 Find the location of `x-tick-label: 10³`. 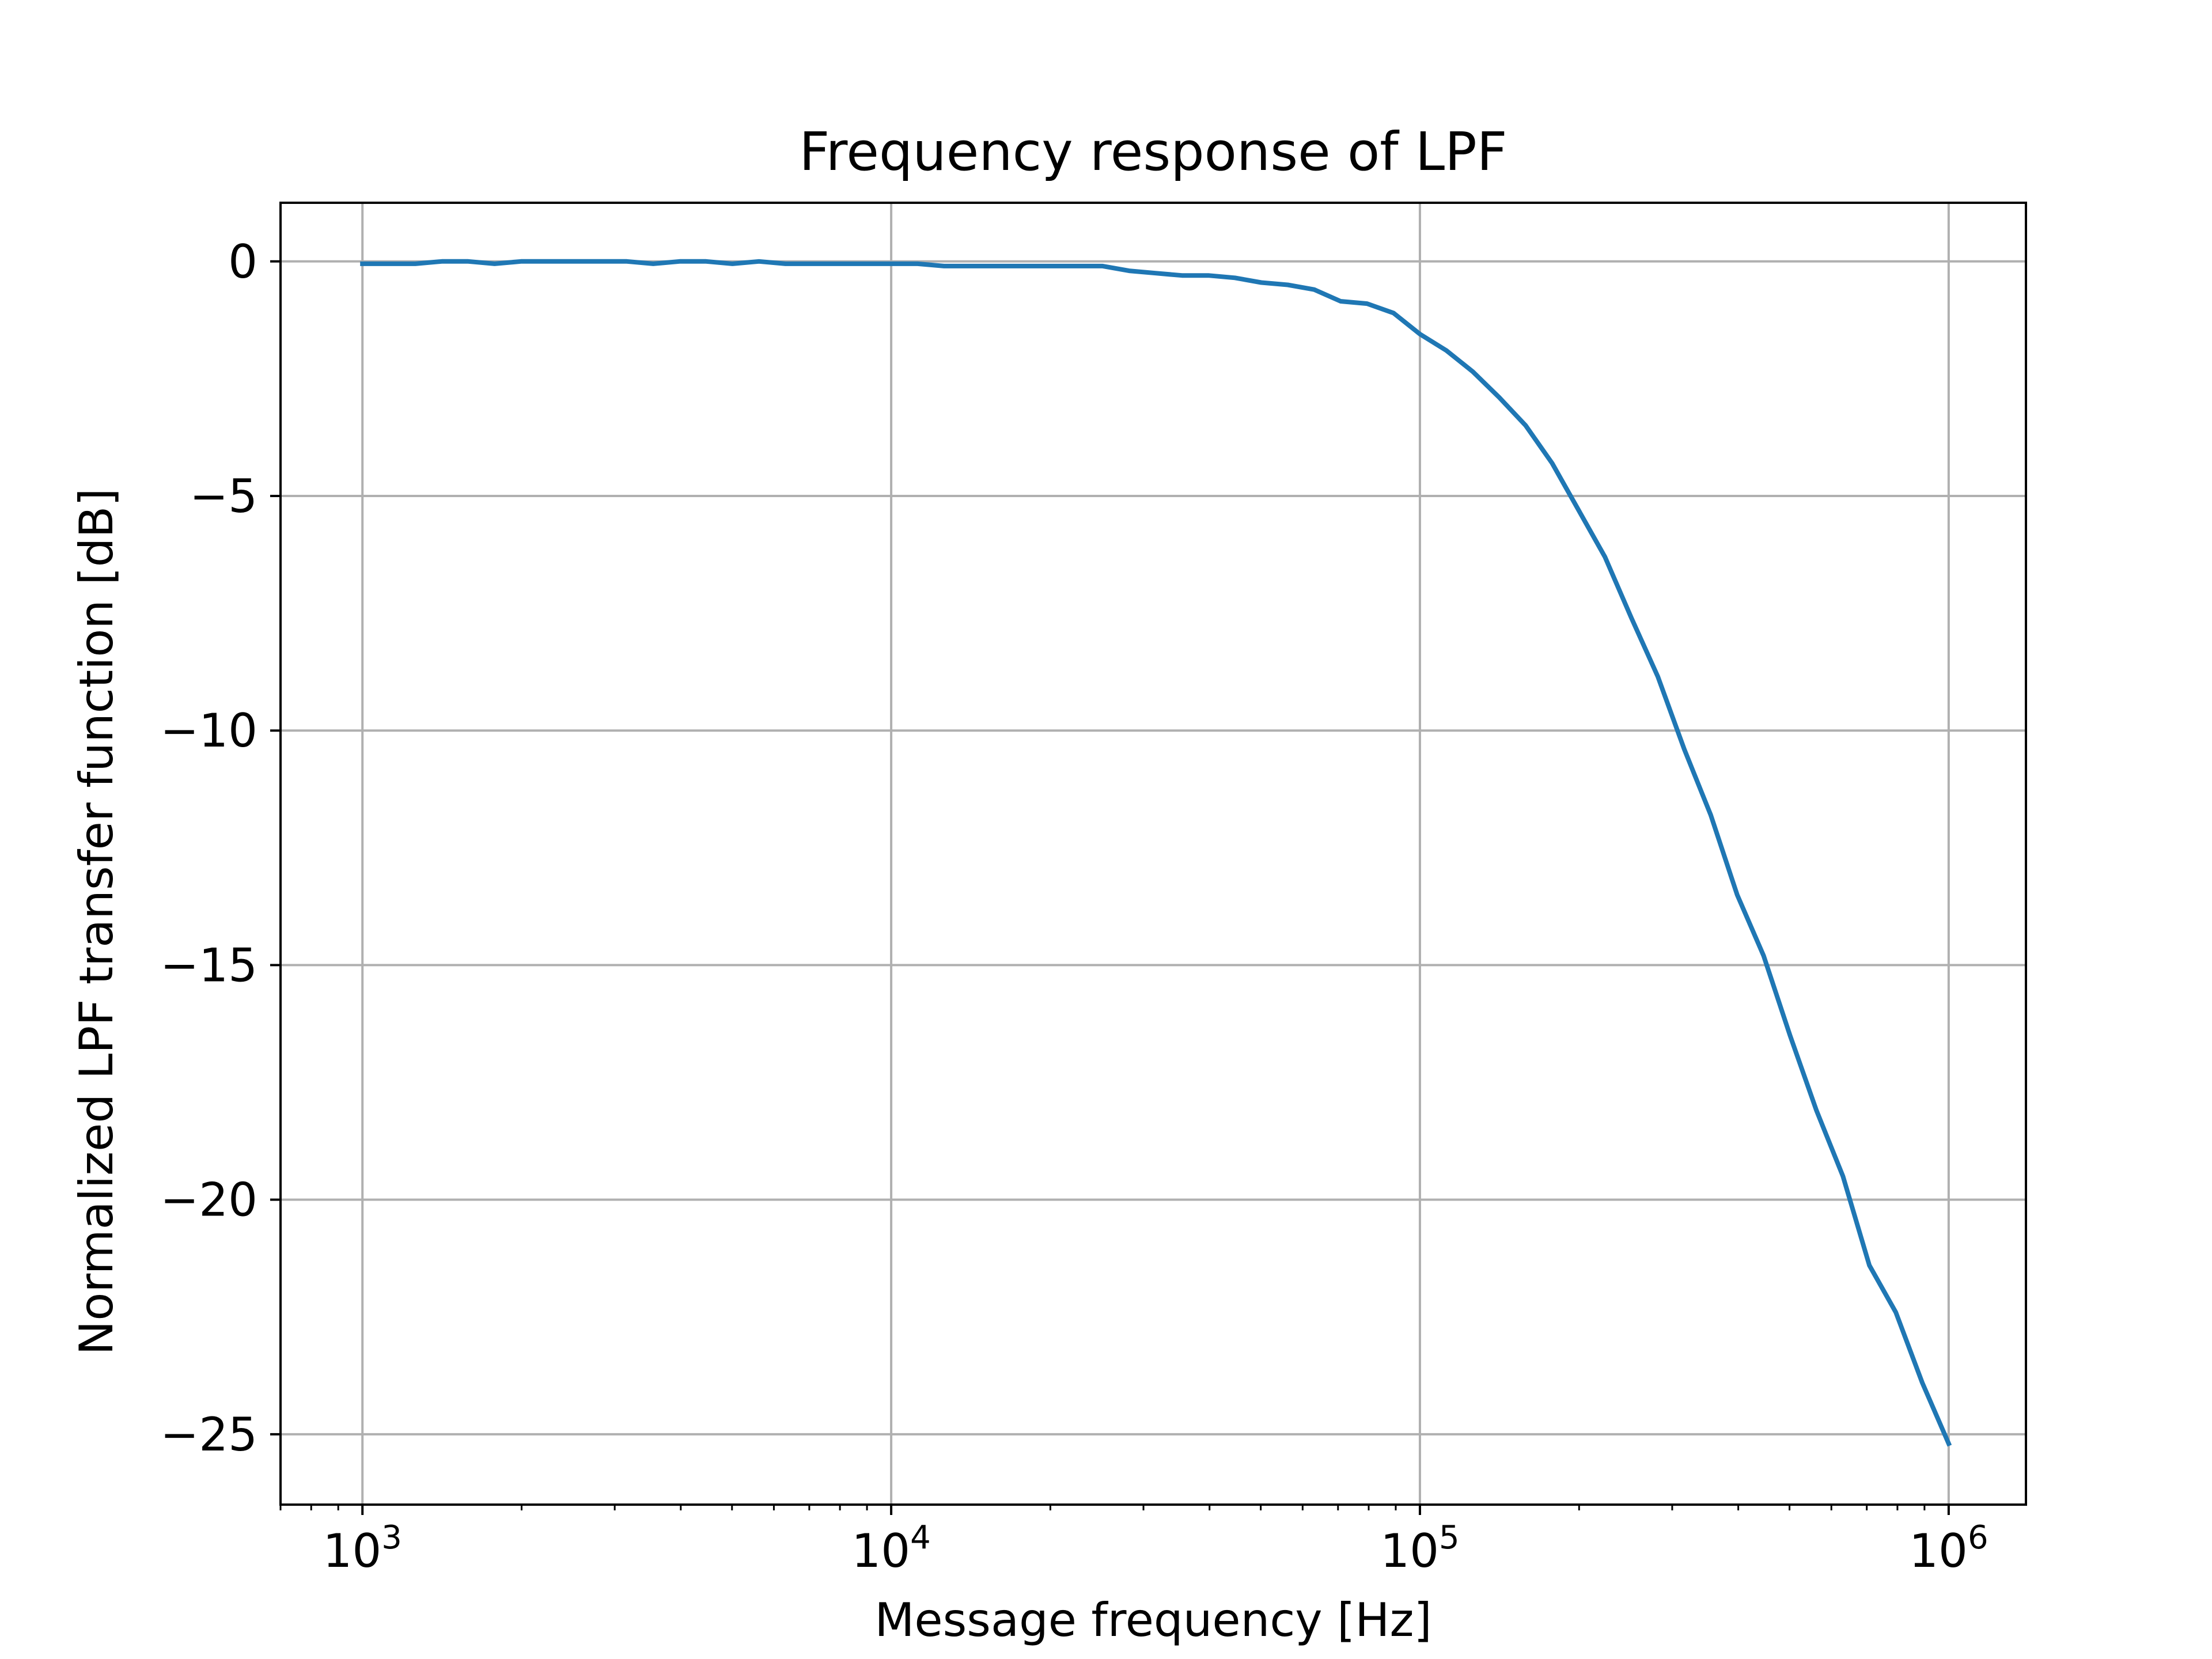

x-tick-label: 10³ is located at coordinates (362, 1548).